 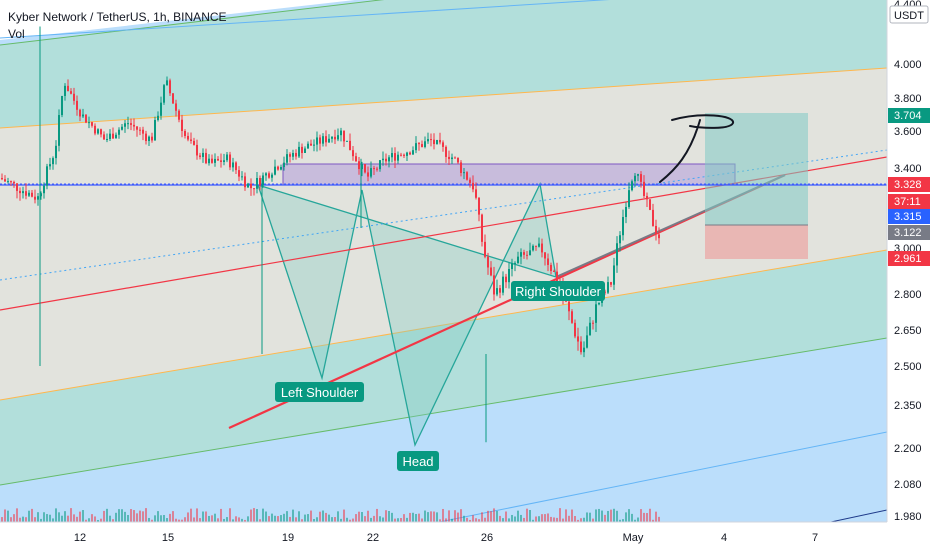 What do you see at coordinates (558, 291) in the screenshot?
I see `label-right-shoulder-text: Right Shoulder` at bounding box center [558, 291].